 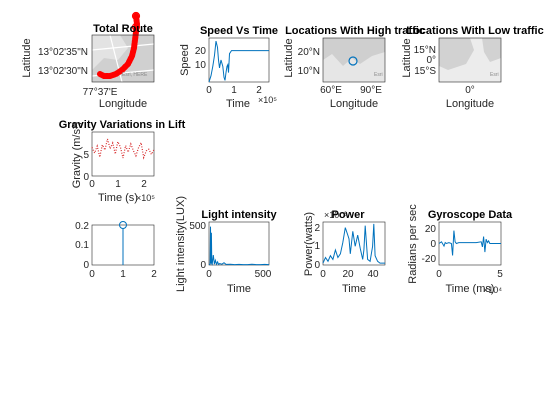 I want to click on high-traffic-axes-box, so click(x=354, y=60).